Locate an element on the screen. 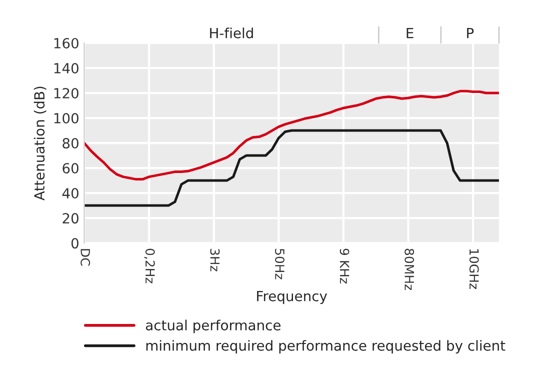 The image size is (540, 384). legend-label: minimum required performance requested by client is located at coordinates (326, 347).